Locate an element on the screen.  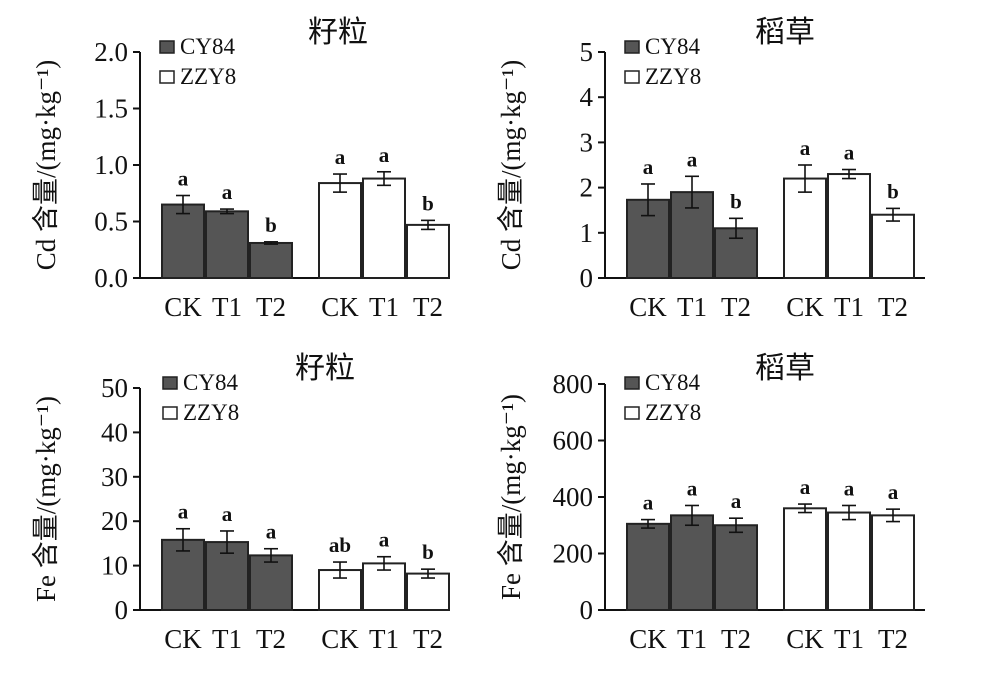
y-tick-label: 40 is located at coordinates (114, 432).